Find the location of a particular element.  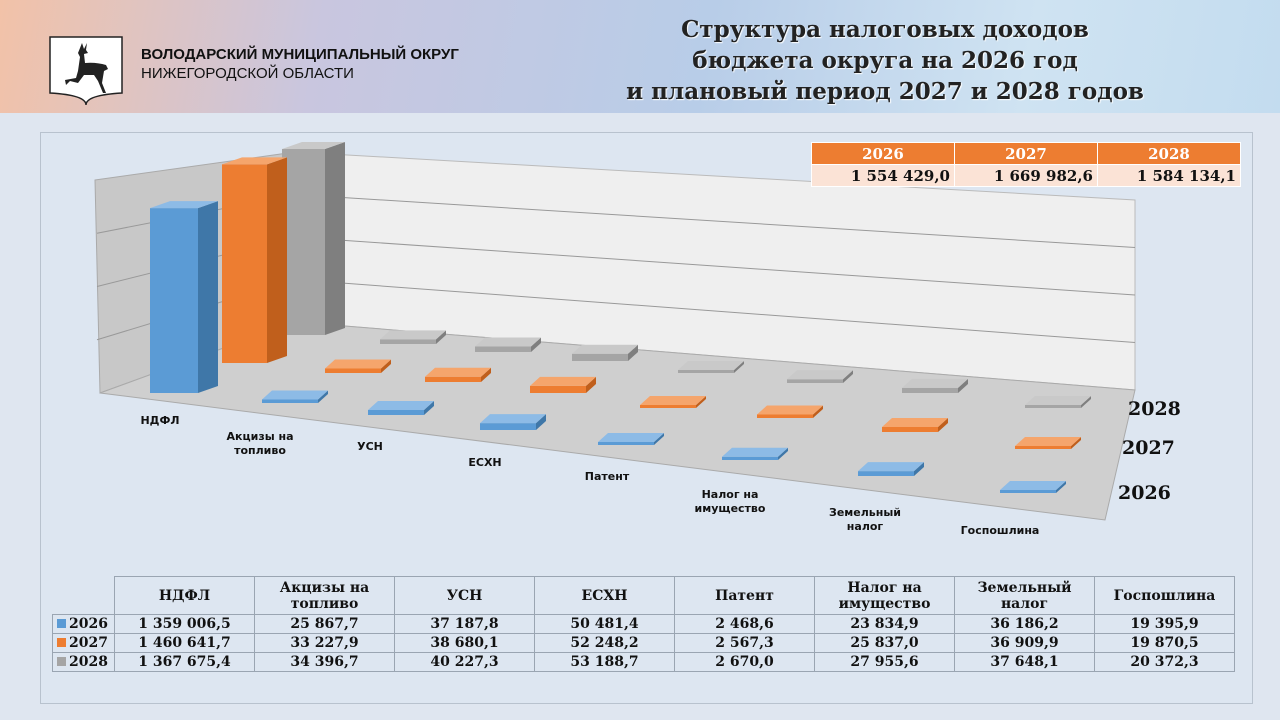

legend-label: 2026 is located at coordinates (88, 624).